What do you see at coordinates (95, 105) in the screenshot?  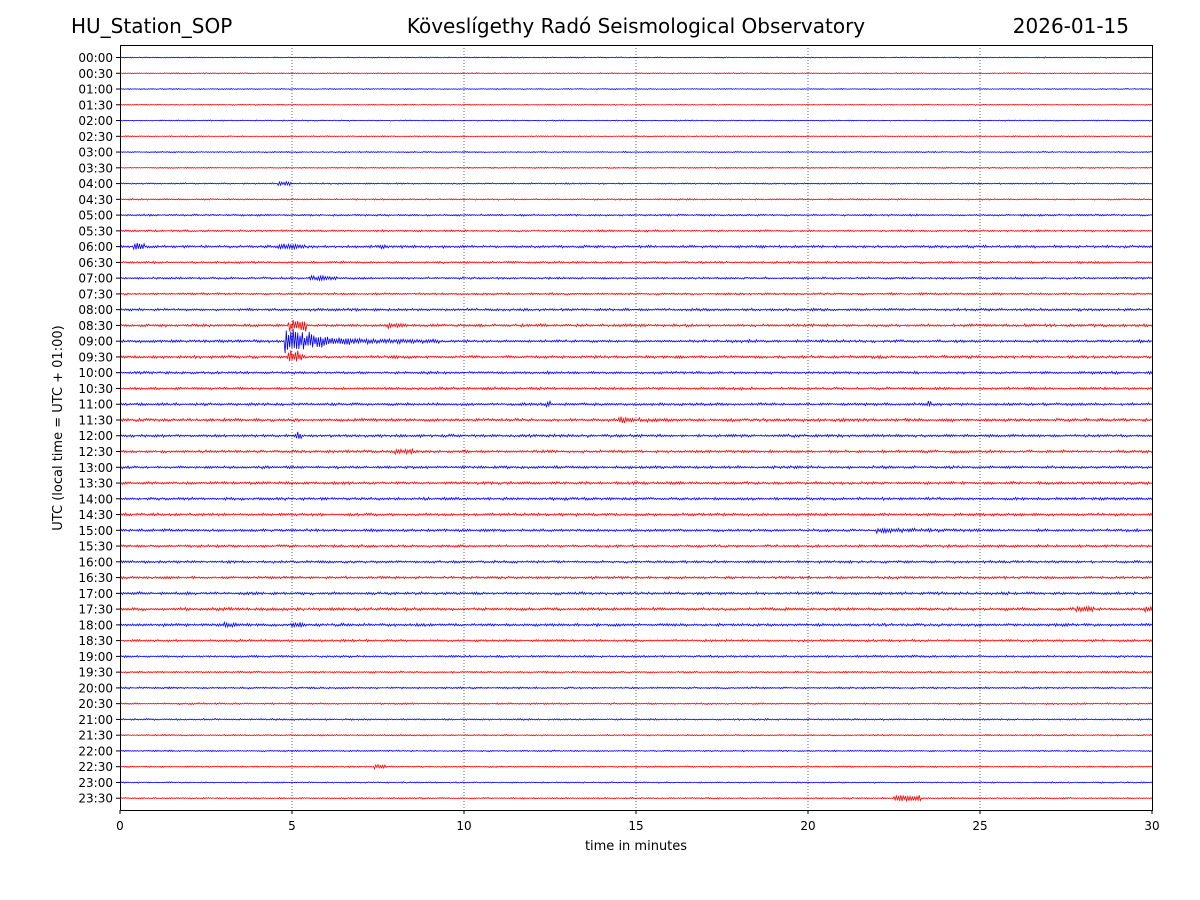 I see `y-tick-label: 01:30` at bounding box center [95, 105].